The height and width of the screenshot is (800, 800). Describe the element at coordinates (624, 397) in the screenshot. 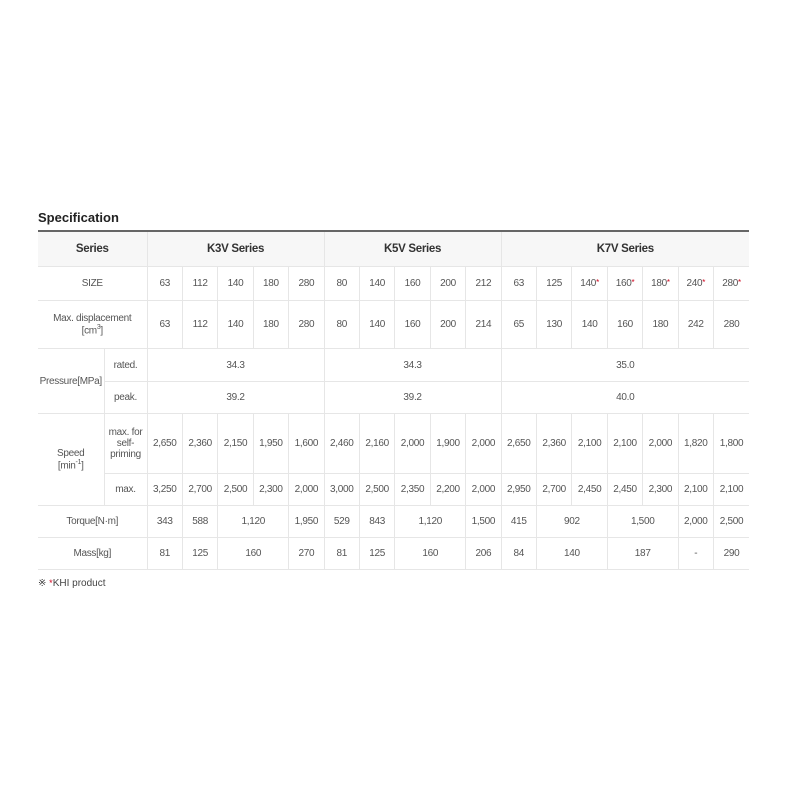

I see `table-cell: 40.0` at that location.